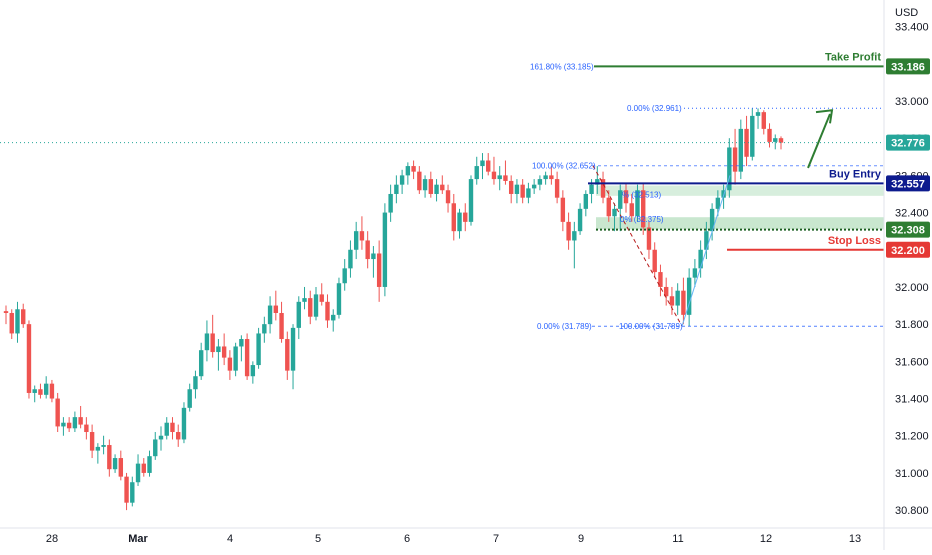 Image resolution: width=932 pixels, height=555 pixels. Describe the element at coordinates (637, 246) in the screenshot. I see `fib-diagonal` at that location.